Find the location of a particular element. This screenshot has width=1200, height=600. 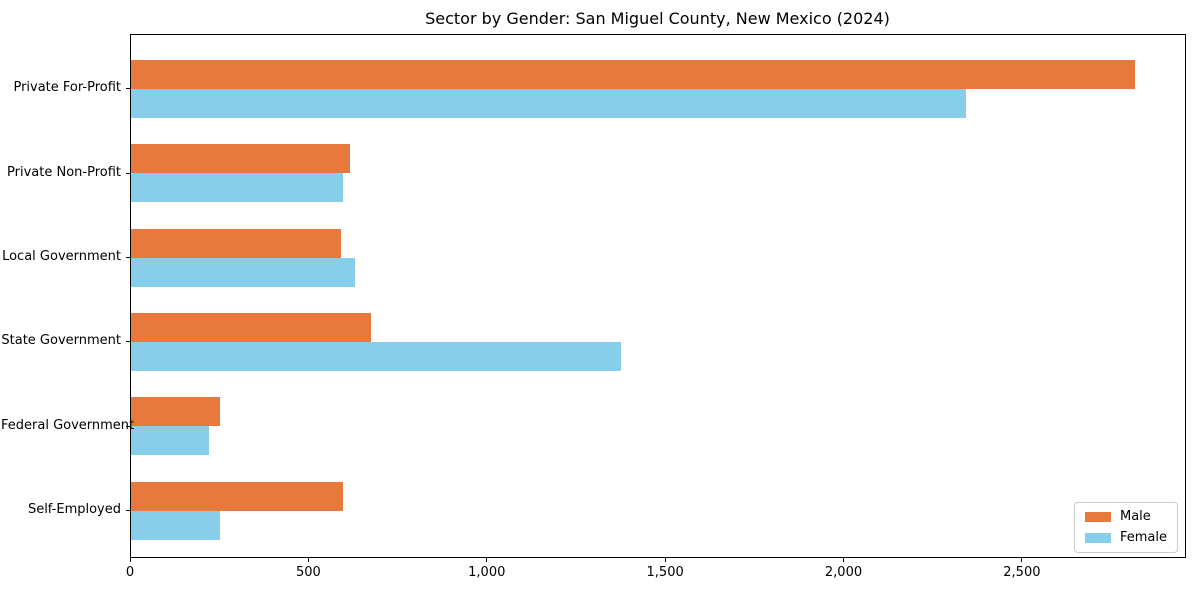

bar-female-private-non-profit is located at coordinates (237, 188).